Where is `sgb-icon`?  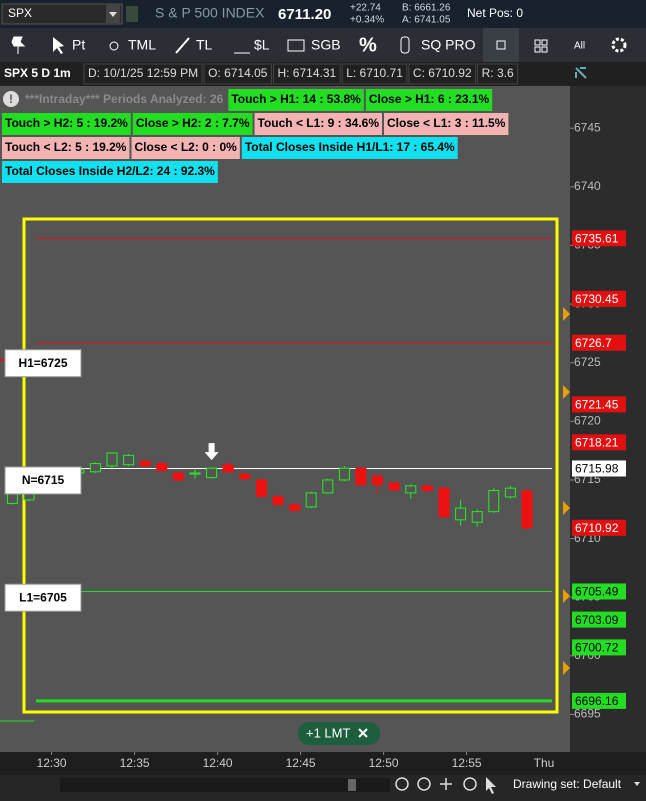
sgb-icon is located at coordinates (296, 45).